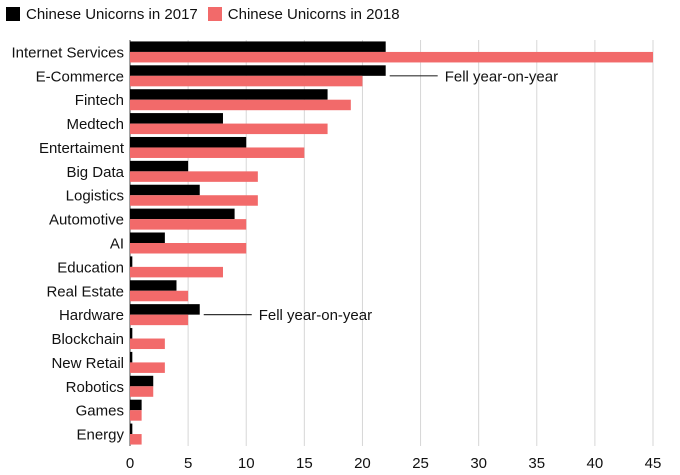  I want to click on bar-2018-big-data, so click(194, 176).